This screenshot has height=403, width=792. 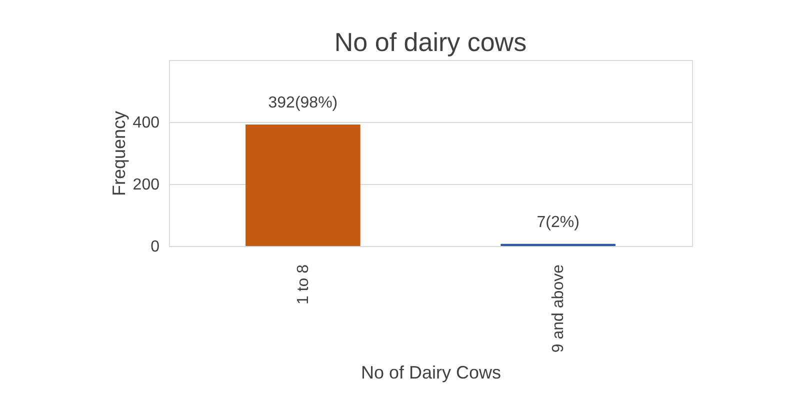 I want to click on y-tick-label: 200, so click(x=146, y=185).